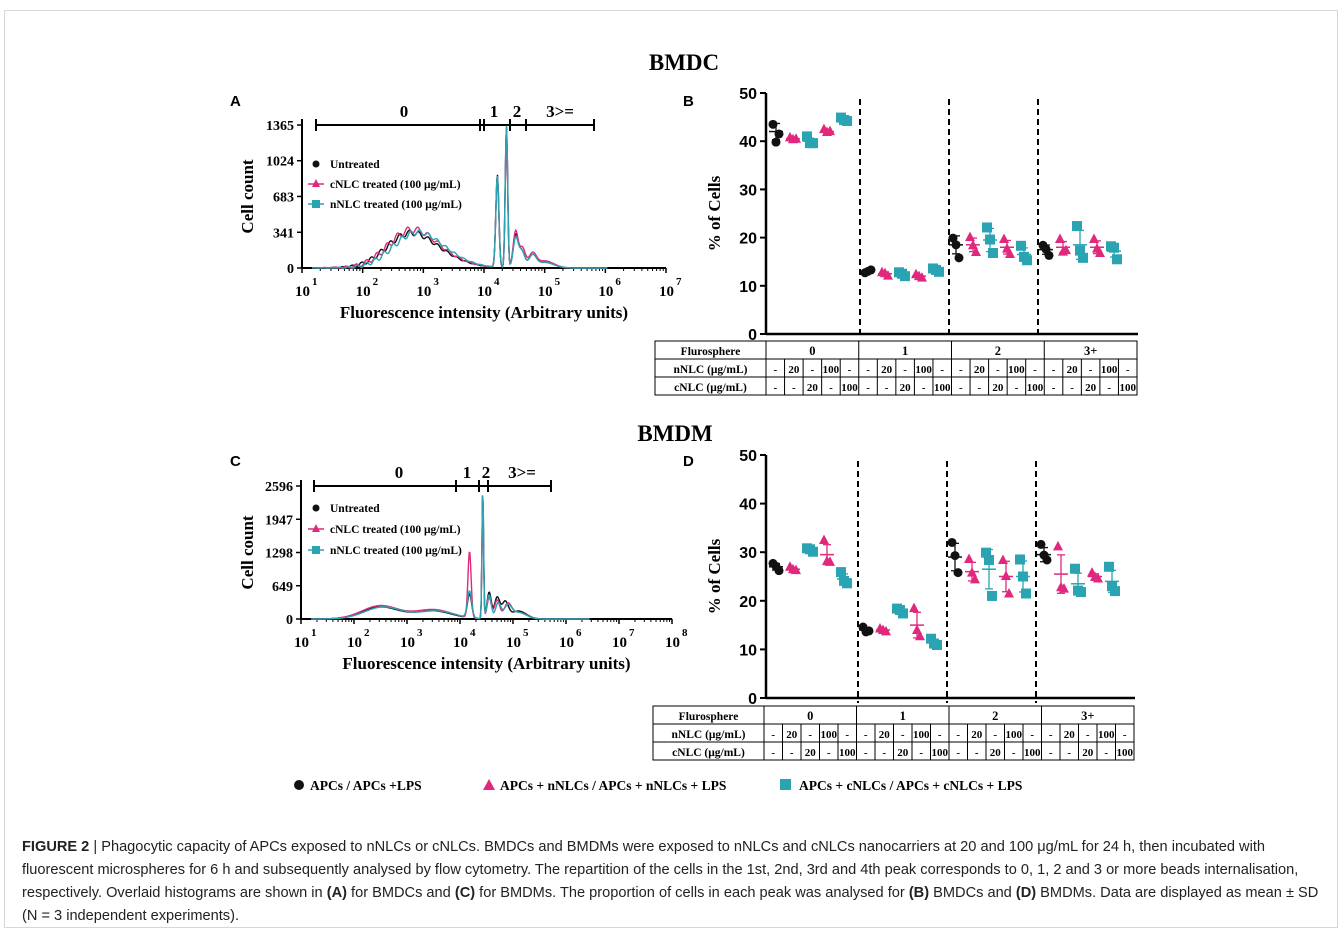 The image size is (1342, 930). Describe the element at coordinates (972, 893) in the screenshot. I see `caption-text-4: BMDCs and` at that location.